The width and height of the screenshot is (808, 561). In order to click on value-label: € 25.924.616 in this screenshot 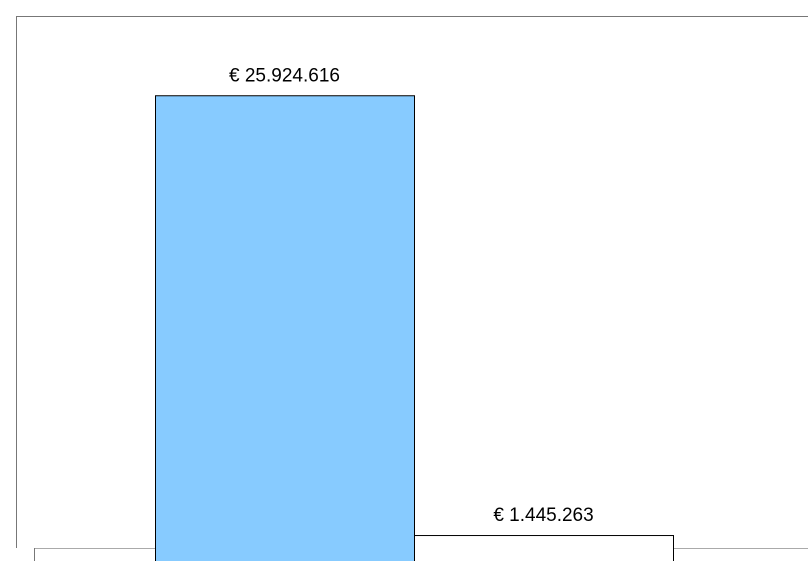, I will do `click(284, 75)`.